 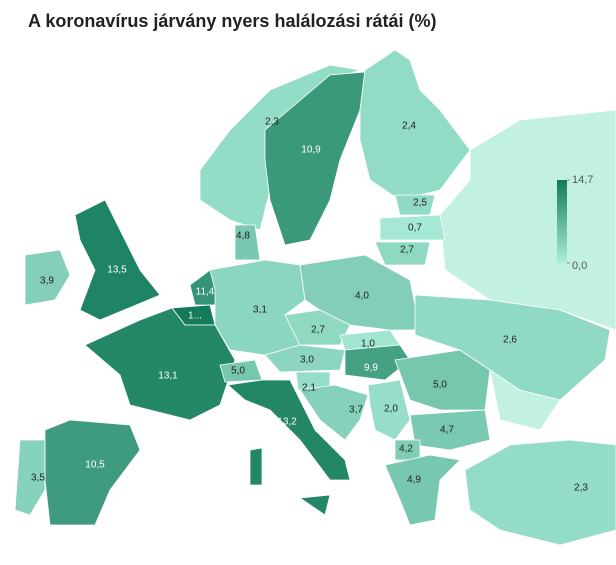 What do you see at coordinates (527, 220) in the screenshot?
I see `land` at bounding box center [527, 220].